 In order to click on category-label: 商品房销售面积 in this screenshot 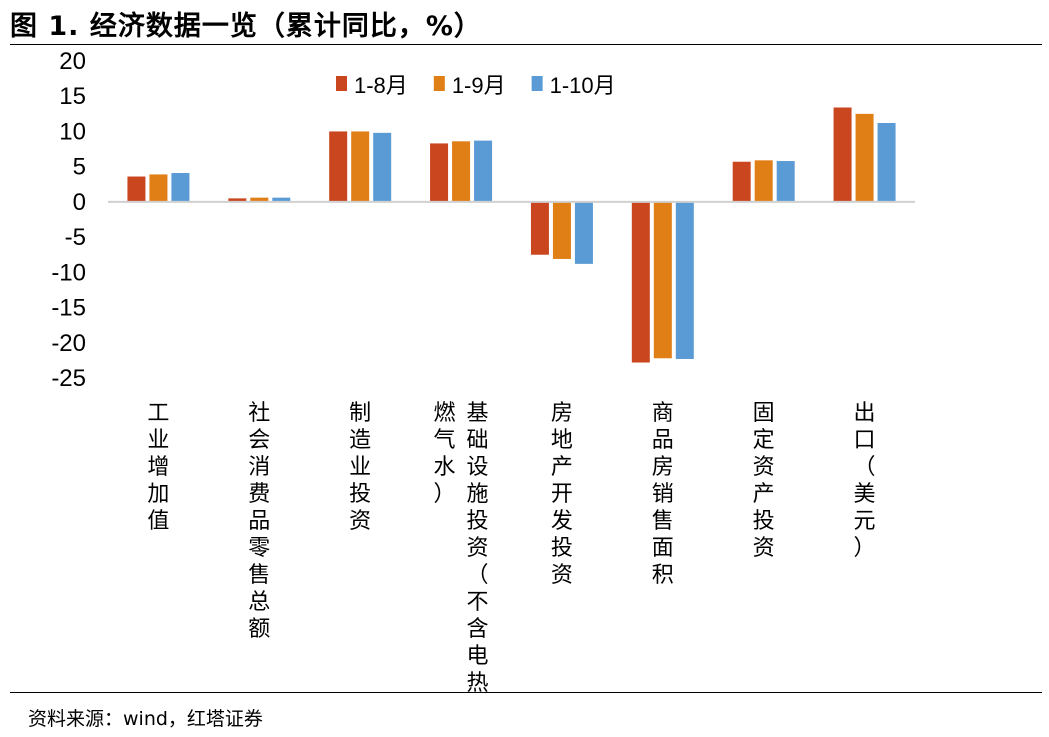, I will do `click(663, 494)`.